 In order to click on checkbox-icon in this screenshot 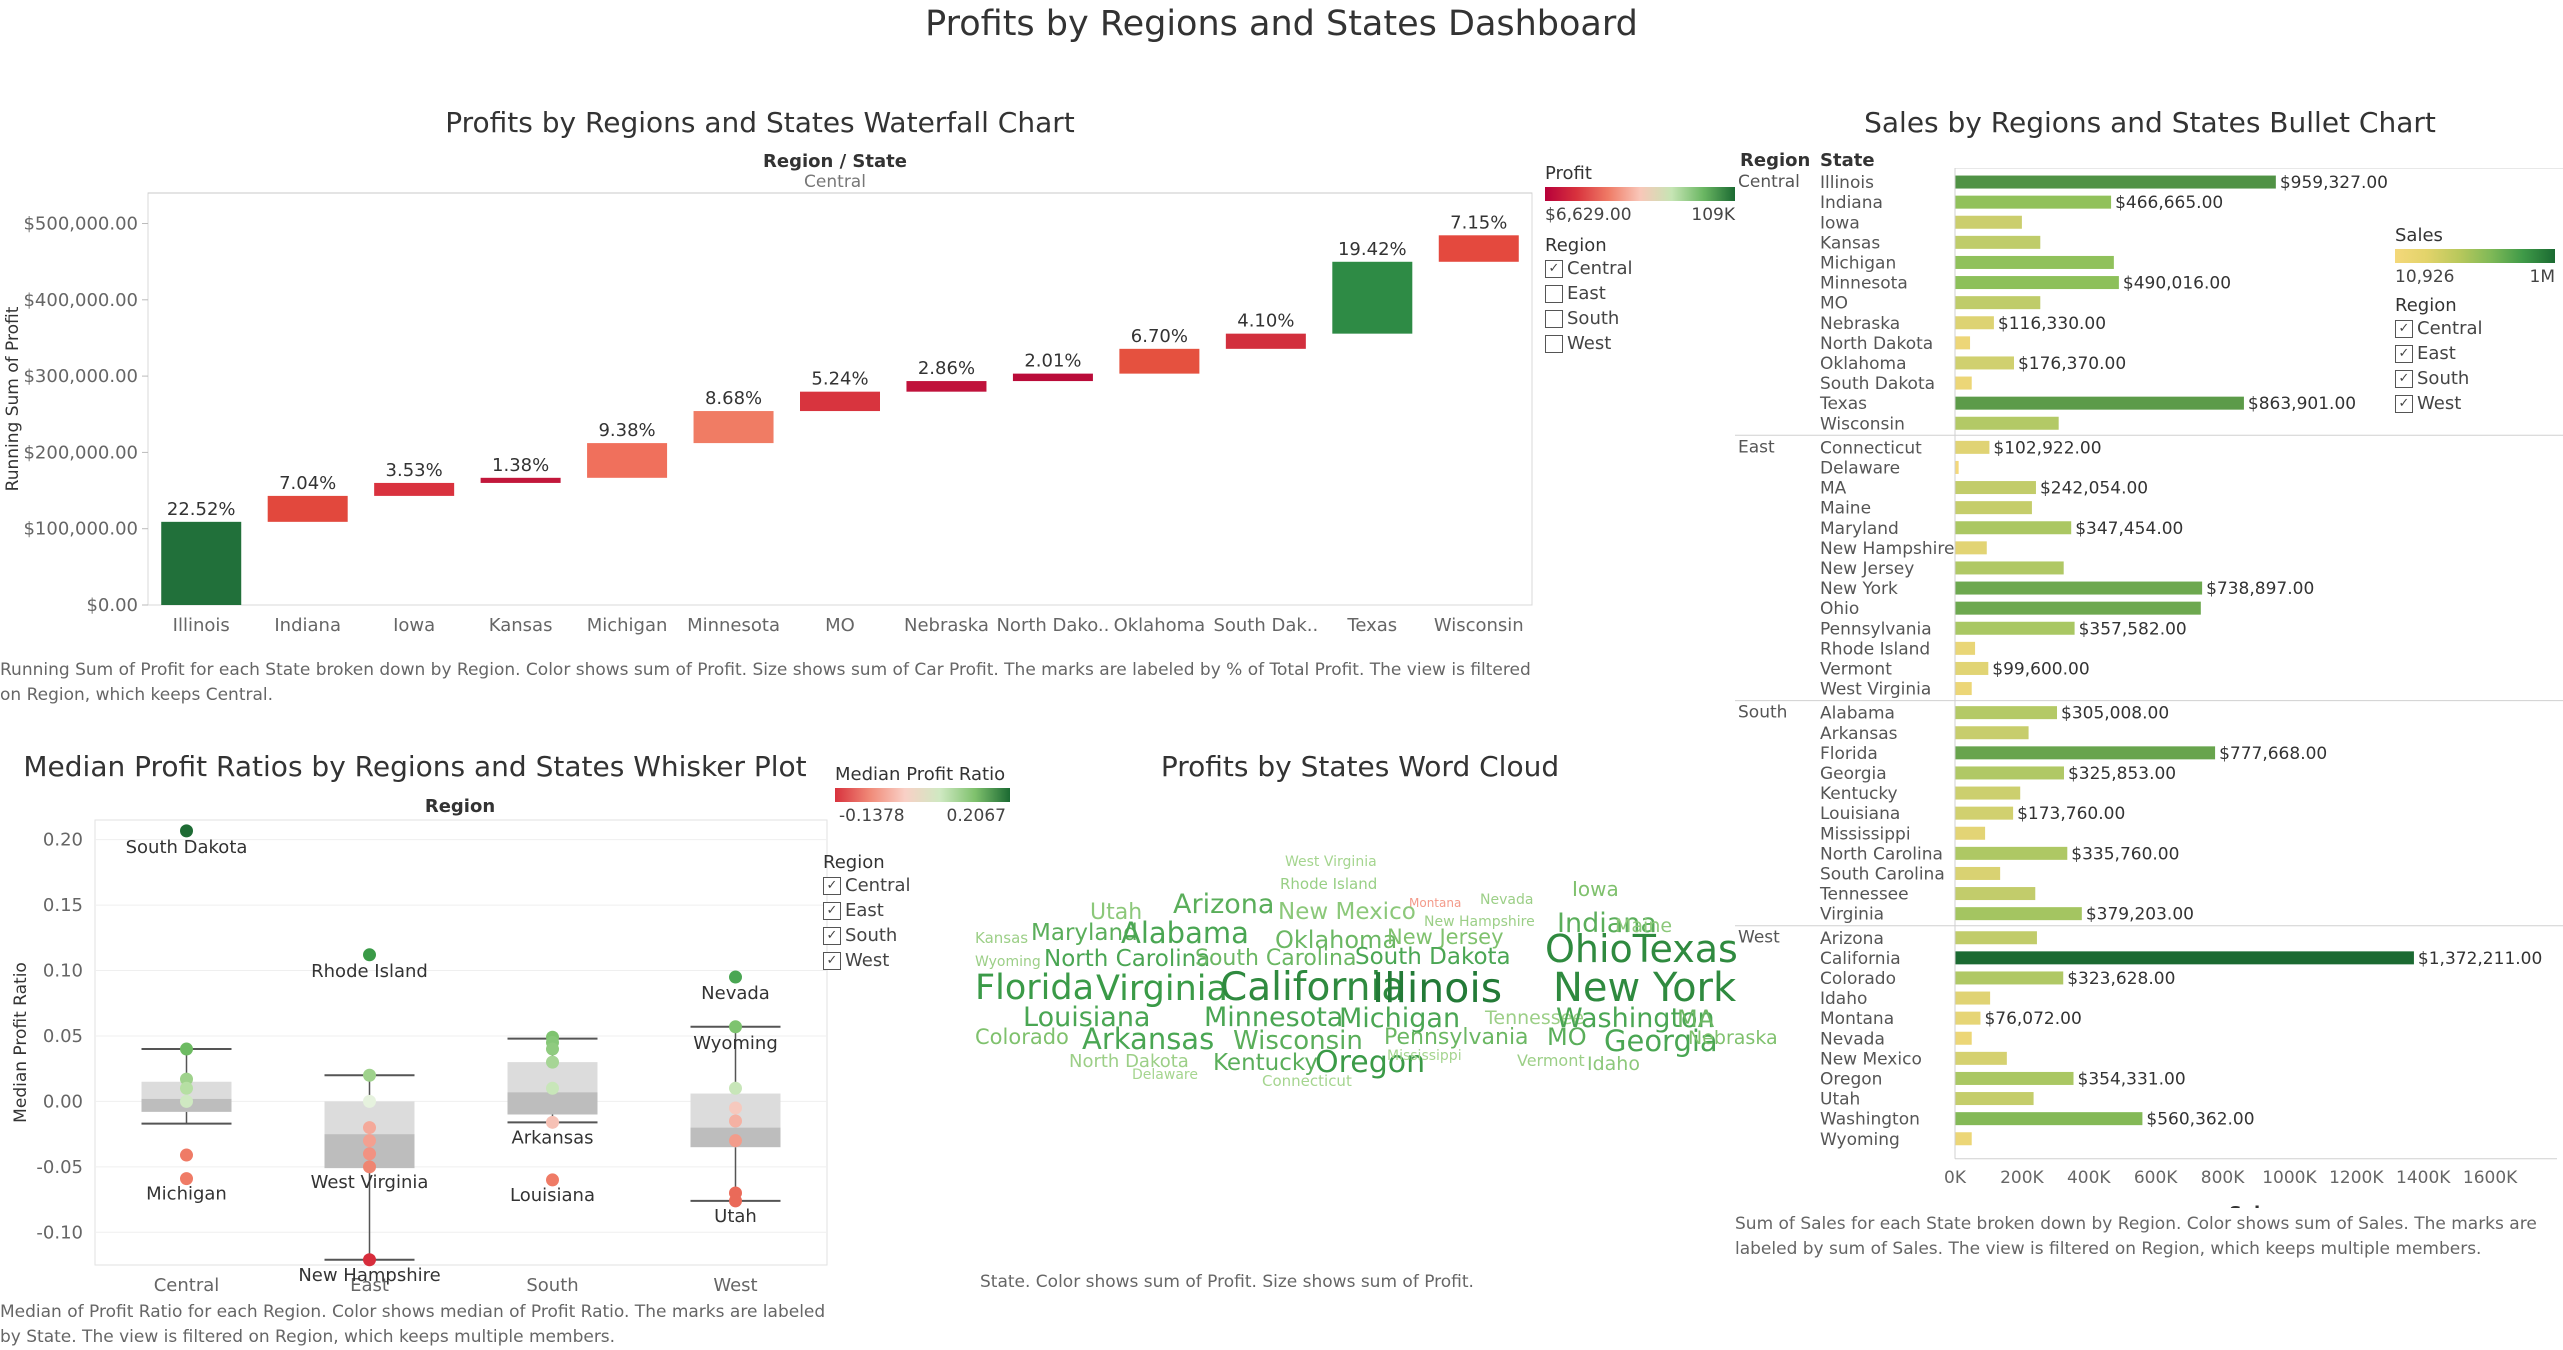, I will do `click(1554, 318)`.